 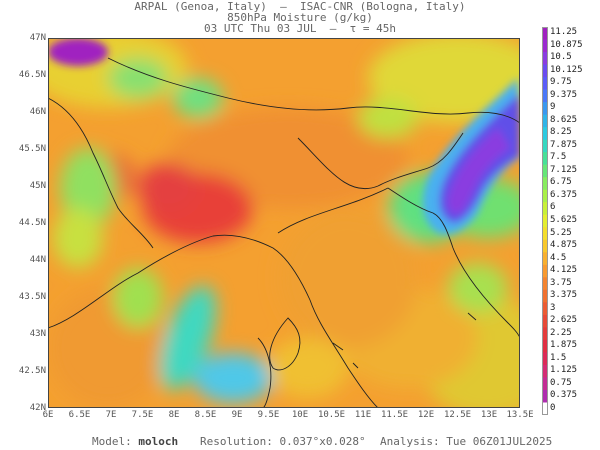 I want to click on colorbar-label: 2.25, so click(x=561, y=332).